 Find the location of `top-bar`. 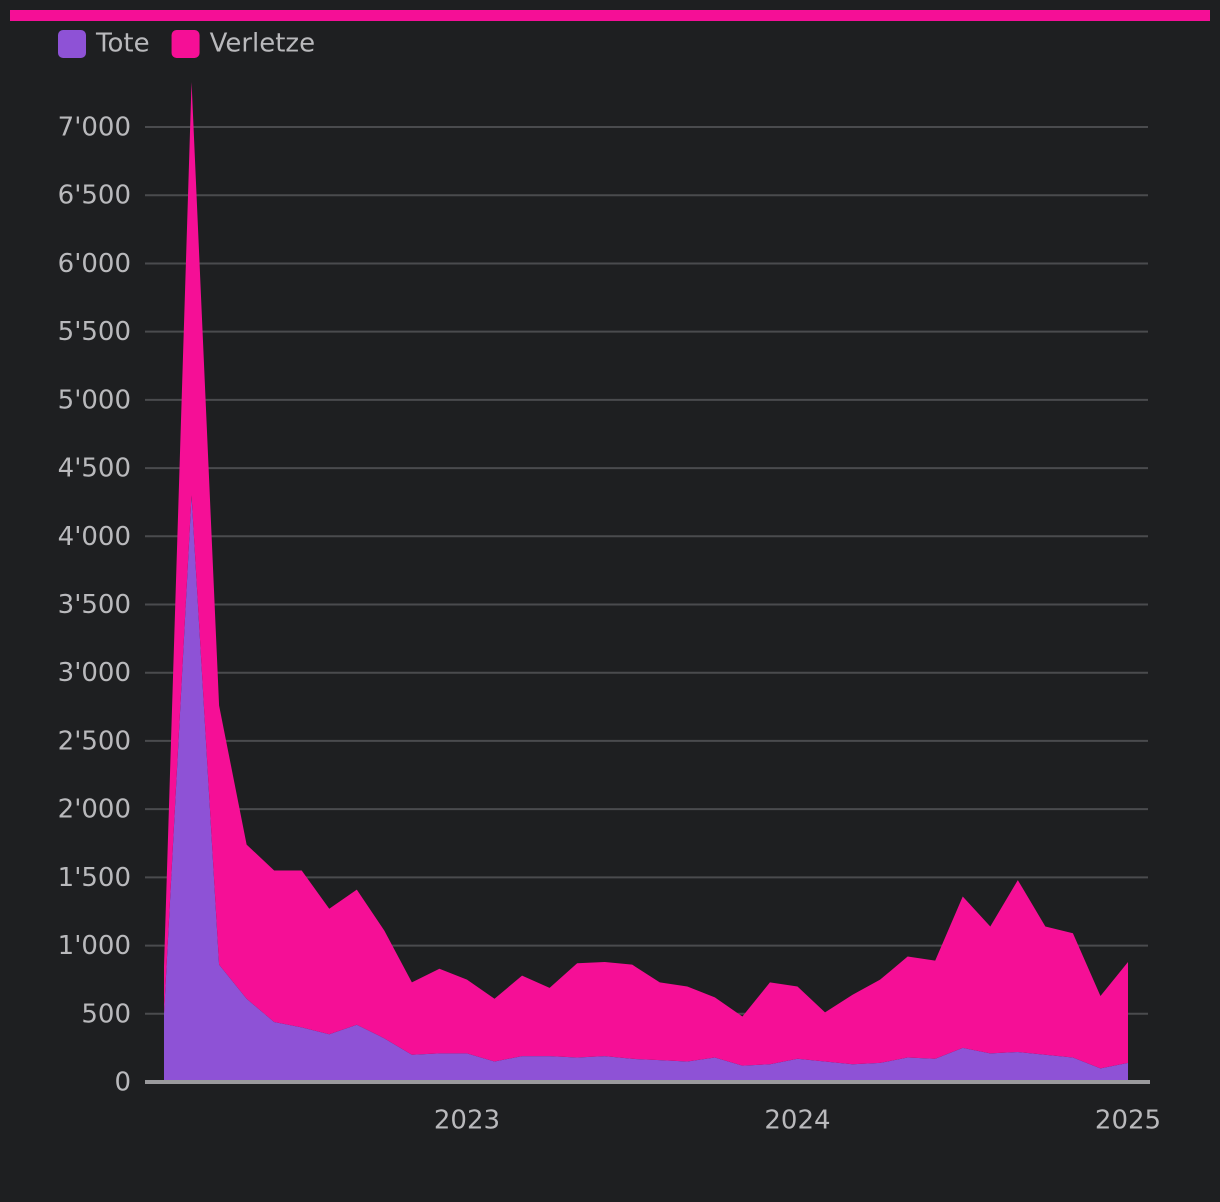

top-bar is located at coordinates (610, 15).